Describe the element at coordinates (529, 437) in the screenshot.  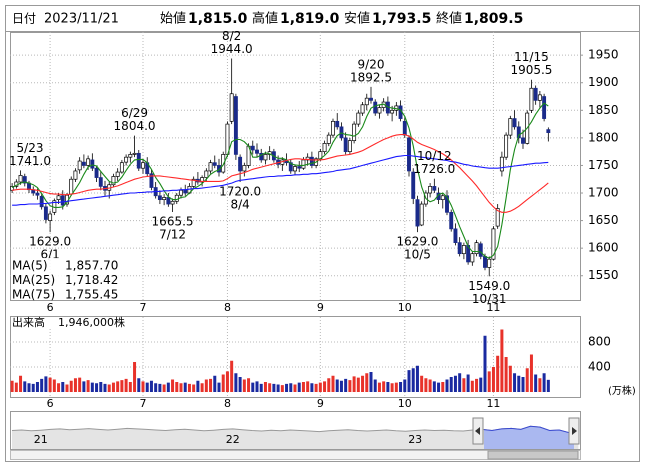
I see `navigator-selected-area` at that location.